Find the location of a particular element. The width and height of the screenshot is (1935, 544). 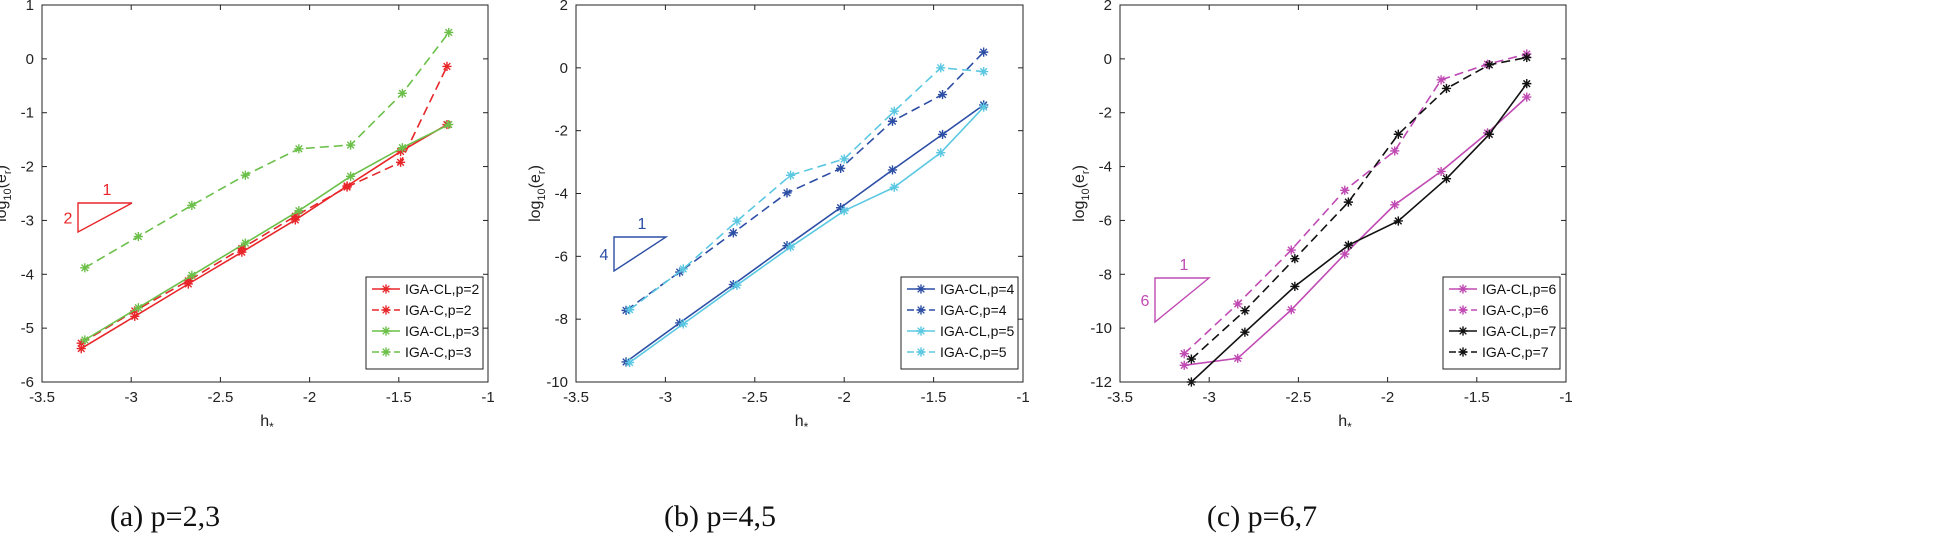

legend-entry: IGA-CL,p=7 is located at coordinates (1519, 331).